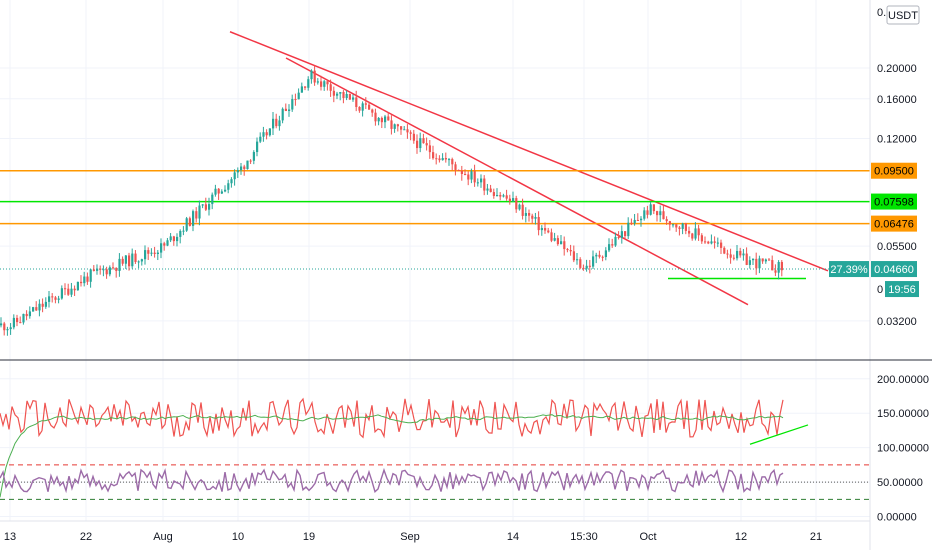  What do you see at coordinates (903, 449) in the screenshot?
I see `indicator-tick-label: 100.00000` at bounding box center [903, 449].